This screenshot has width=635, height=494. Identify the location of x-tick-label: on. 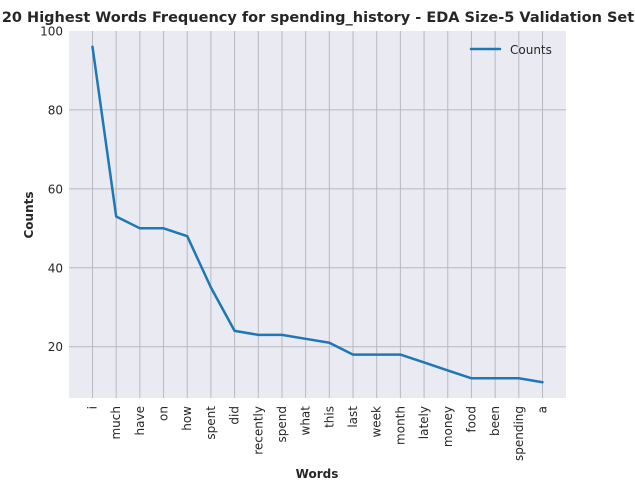
(164, 413).